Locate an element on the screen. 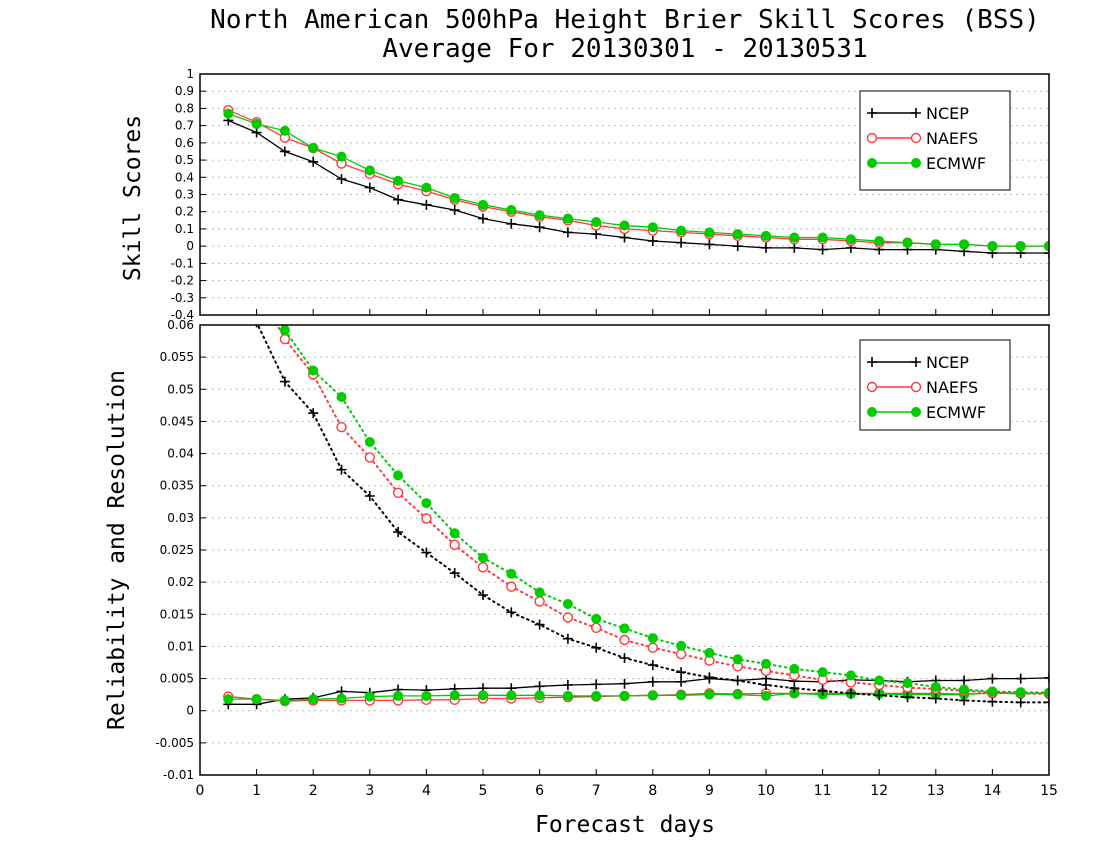  x-tick-label: 10 is located at coordinates (766, 791).